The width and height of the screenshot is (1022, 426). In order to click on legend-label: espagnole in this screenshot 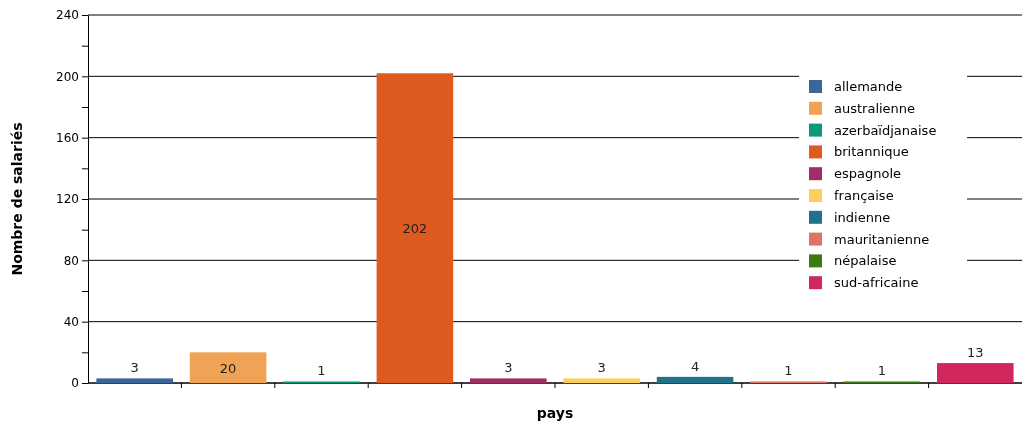, I will do `click(868, 174)`.